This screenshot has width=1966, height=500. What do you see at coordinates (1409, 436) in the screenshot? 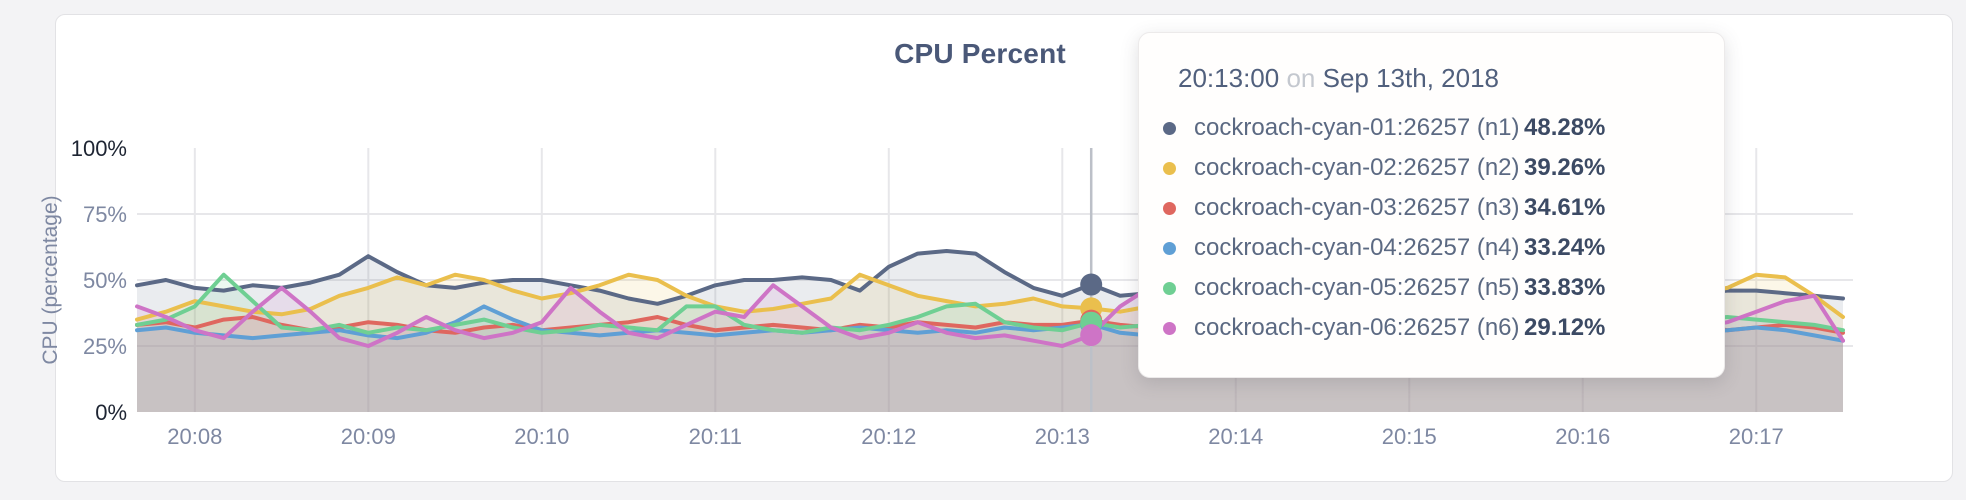
I see `x-axis-tick-label: 20:15` at bounding box center [1409, 436].